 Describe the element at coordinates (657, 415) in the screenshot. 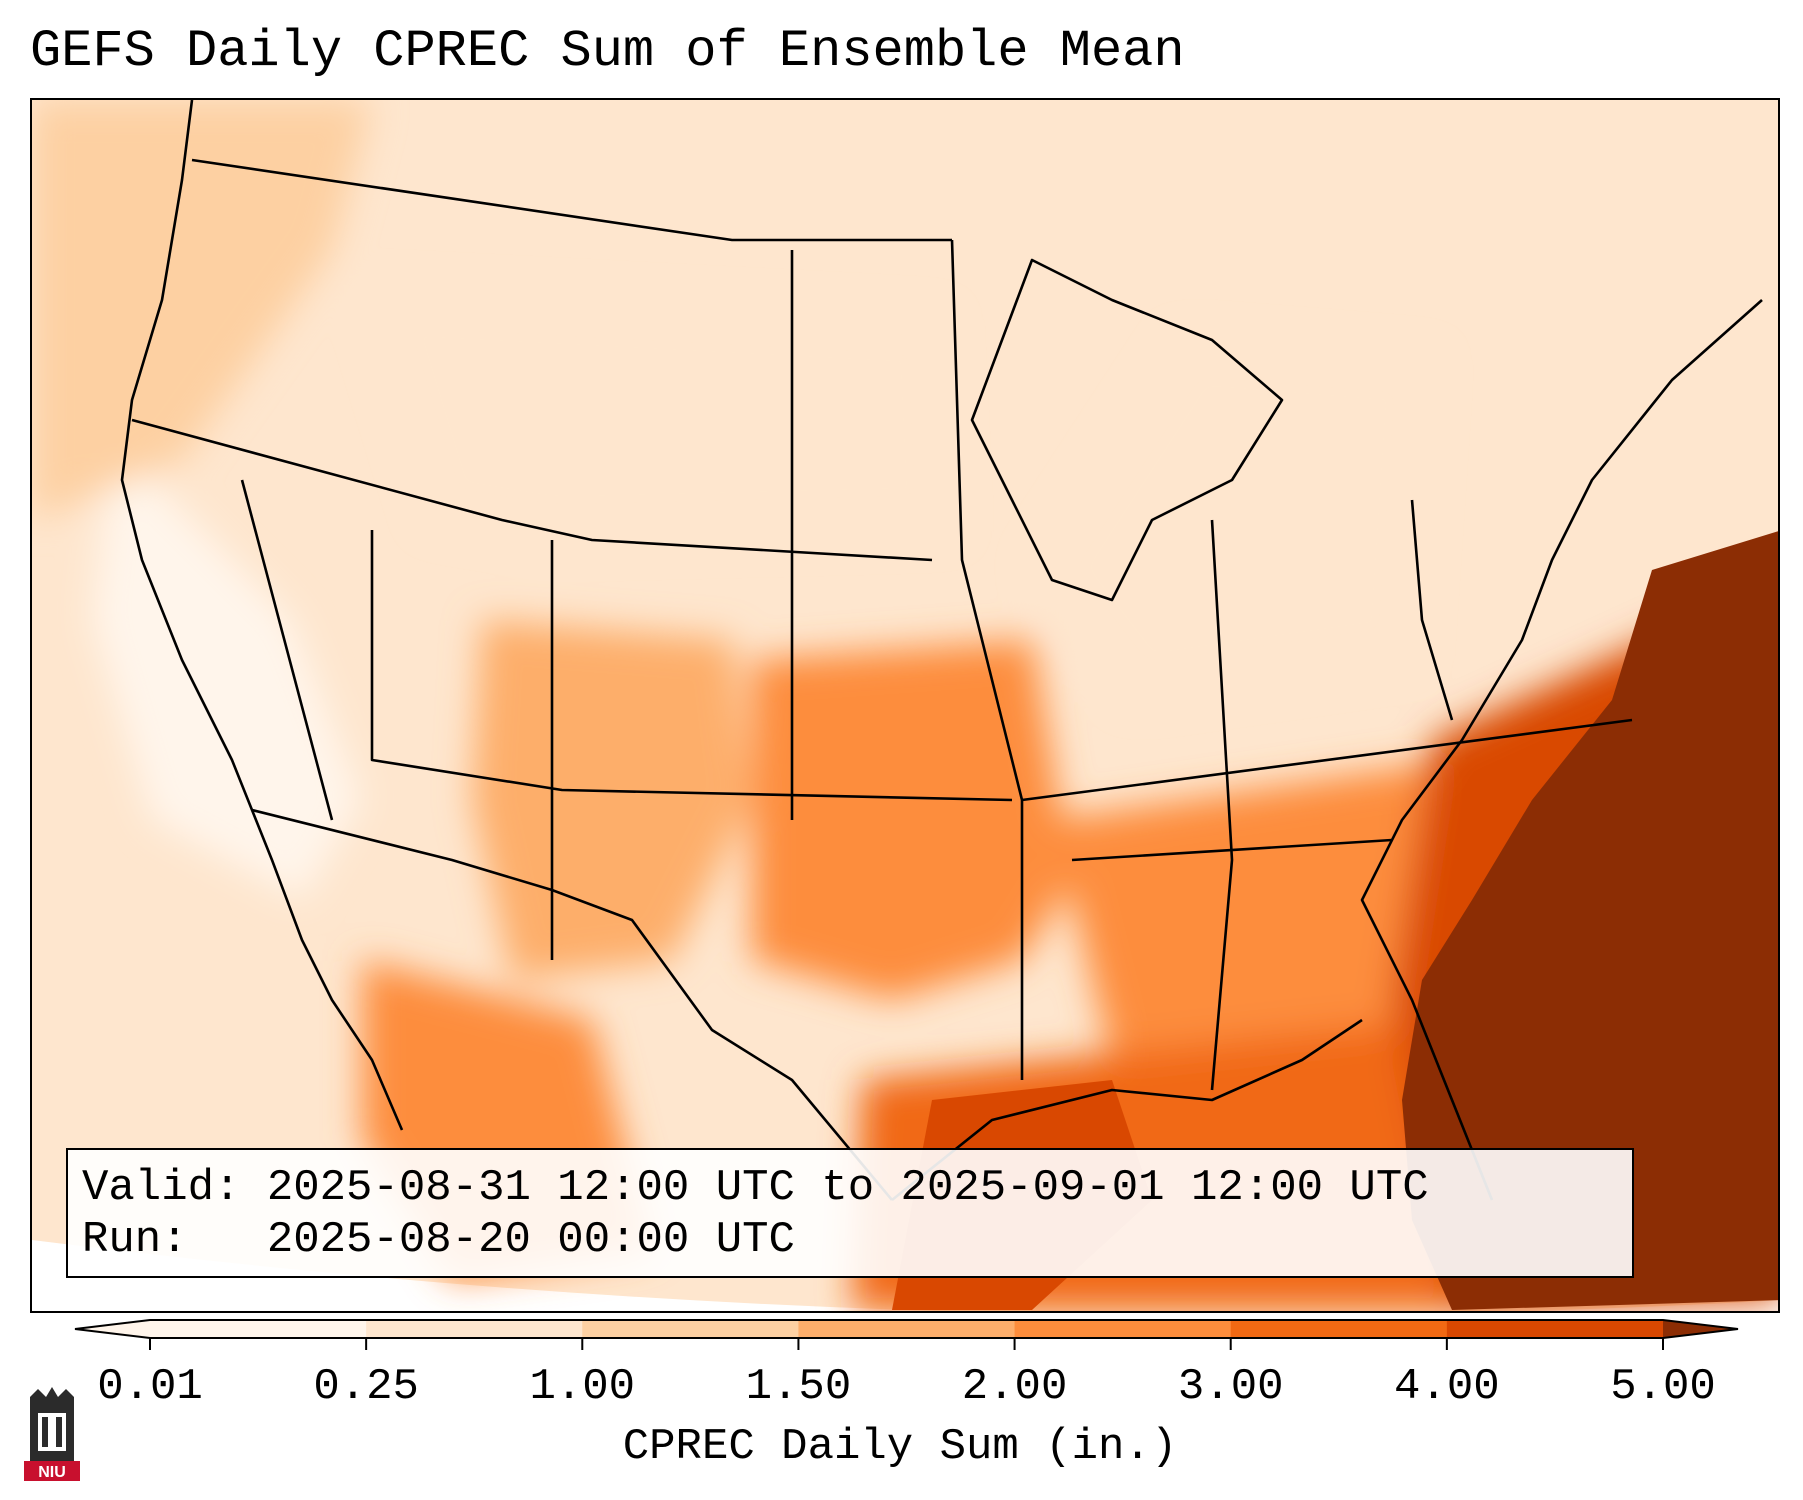

I see `precip-zone-northern-plains` at that location.